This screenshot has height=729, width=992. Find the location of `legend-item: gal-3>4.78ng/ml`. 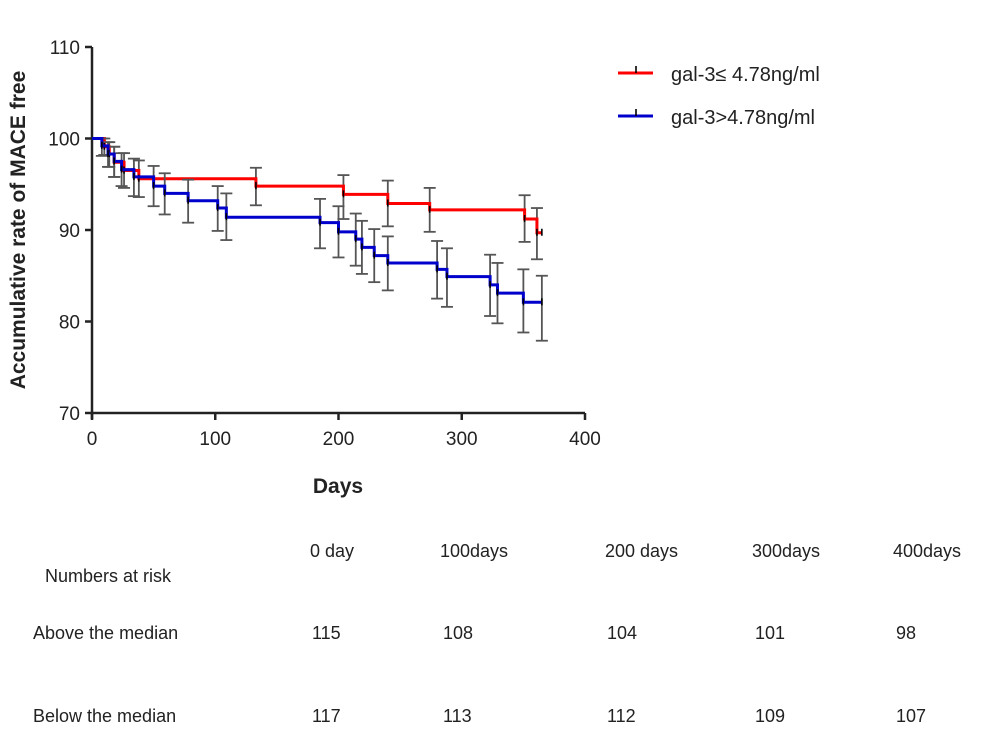

legend-item: gal-3>4.78ng/ml is located at coordinates (716, 118).